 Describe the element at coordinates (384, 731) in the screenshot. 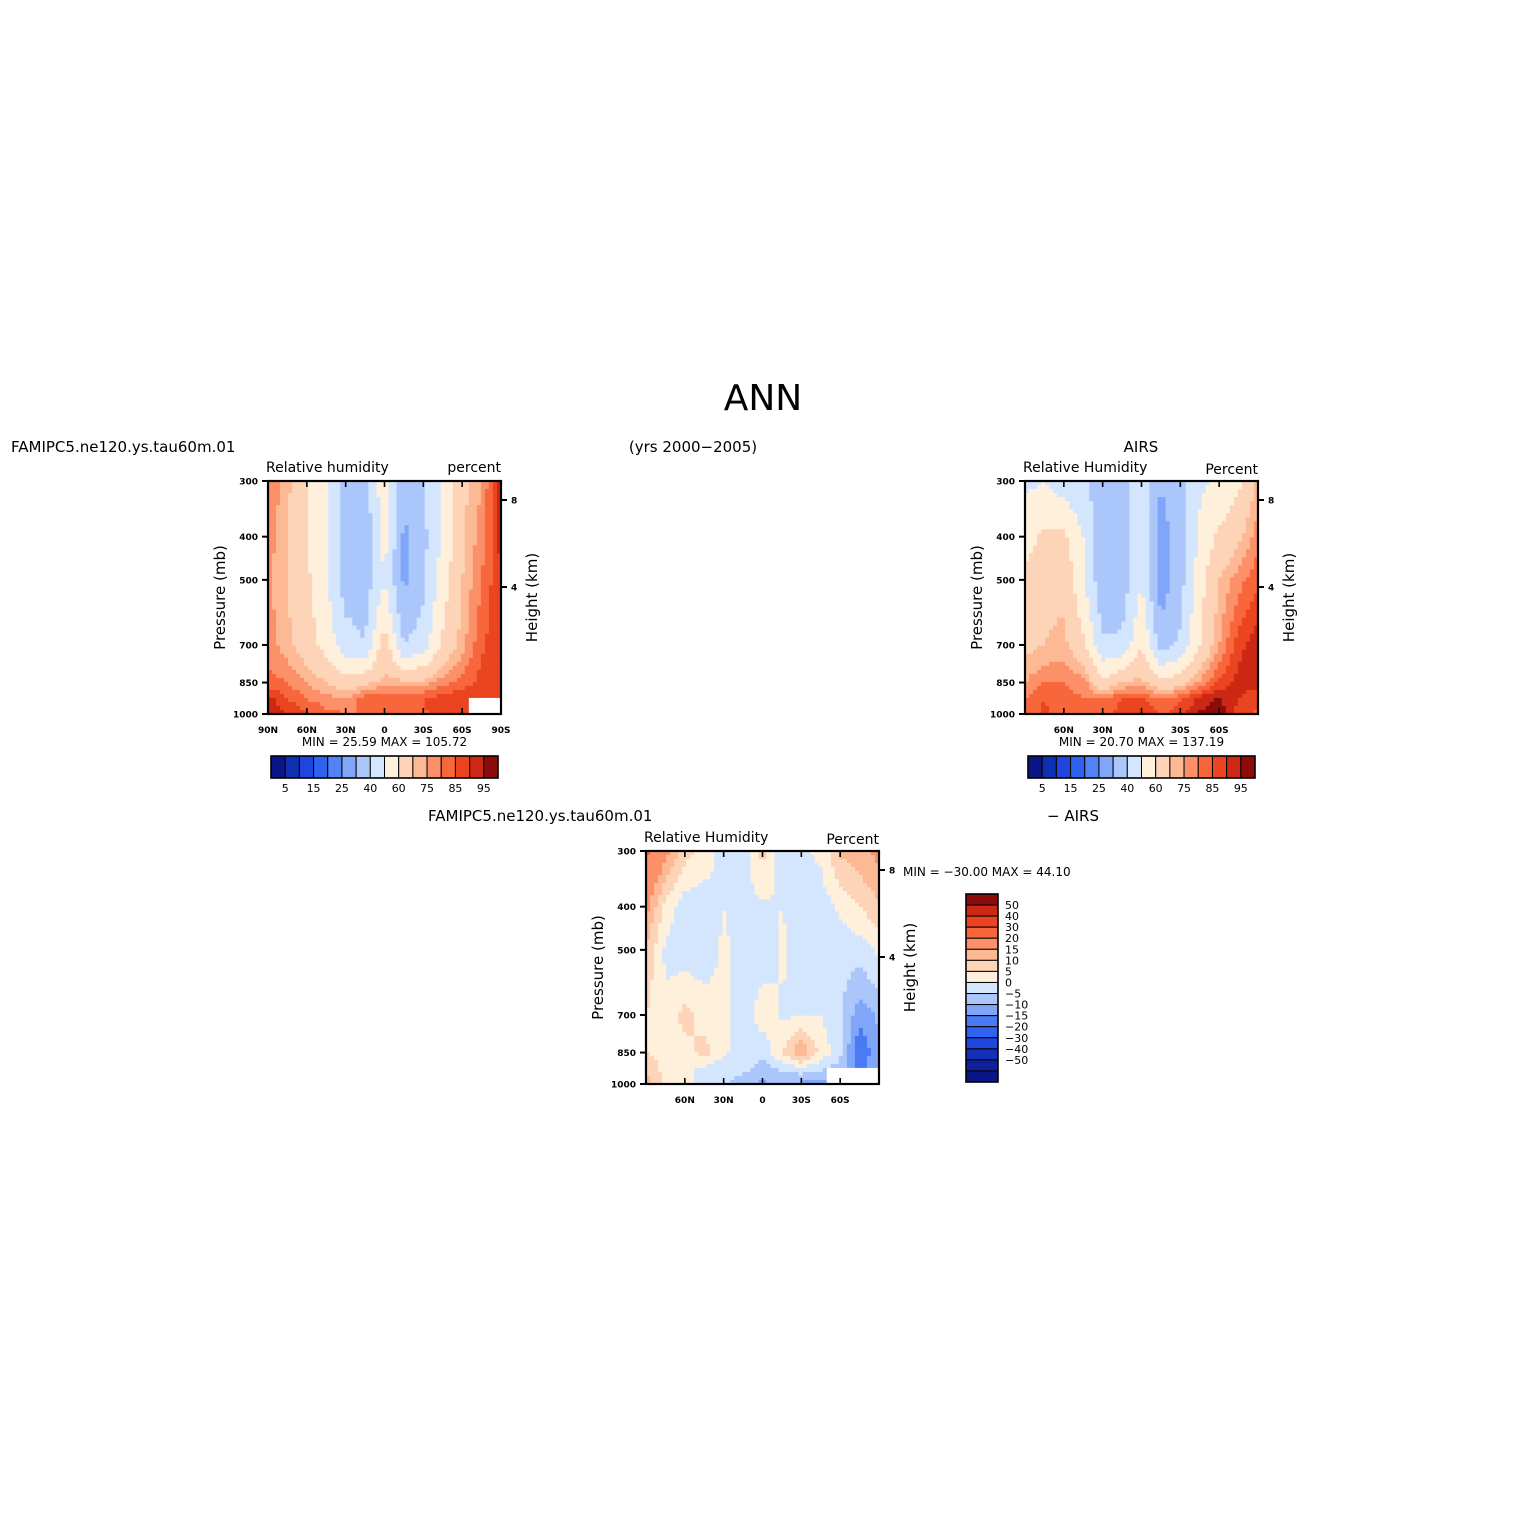

I see `lat-tick-label: 0` at that location.